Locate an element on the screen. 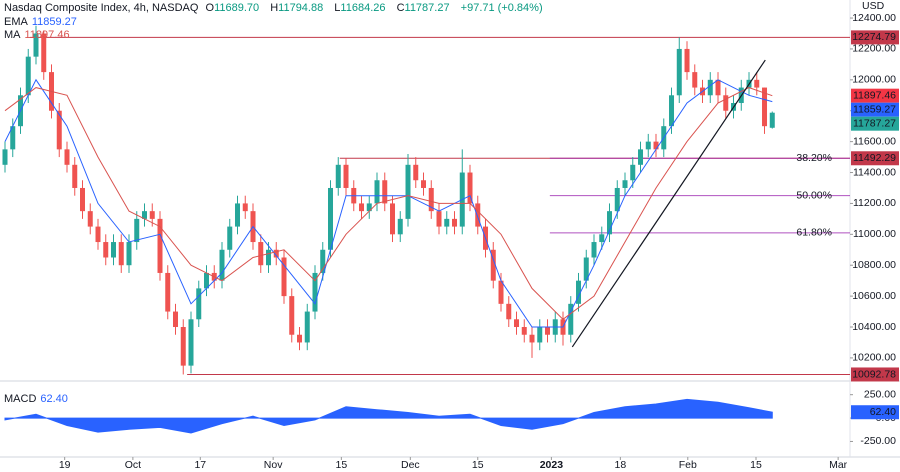 Image resolution: width=900 pixels, height=472 pixels. legend-name: MACD is located at coordinates (20, 399).